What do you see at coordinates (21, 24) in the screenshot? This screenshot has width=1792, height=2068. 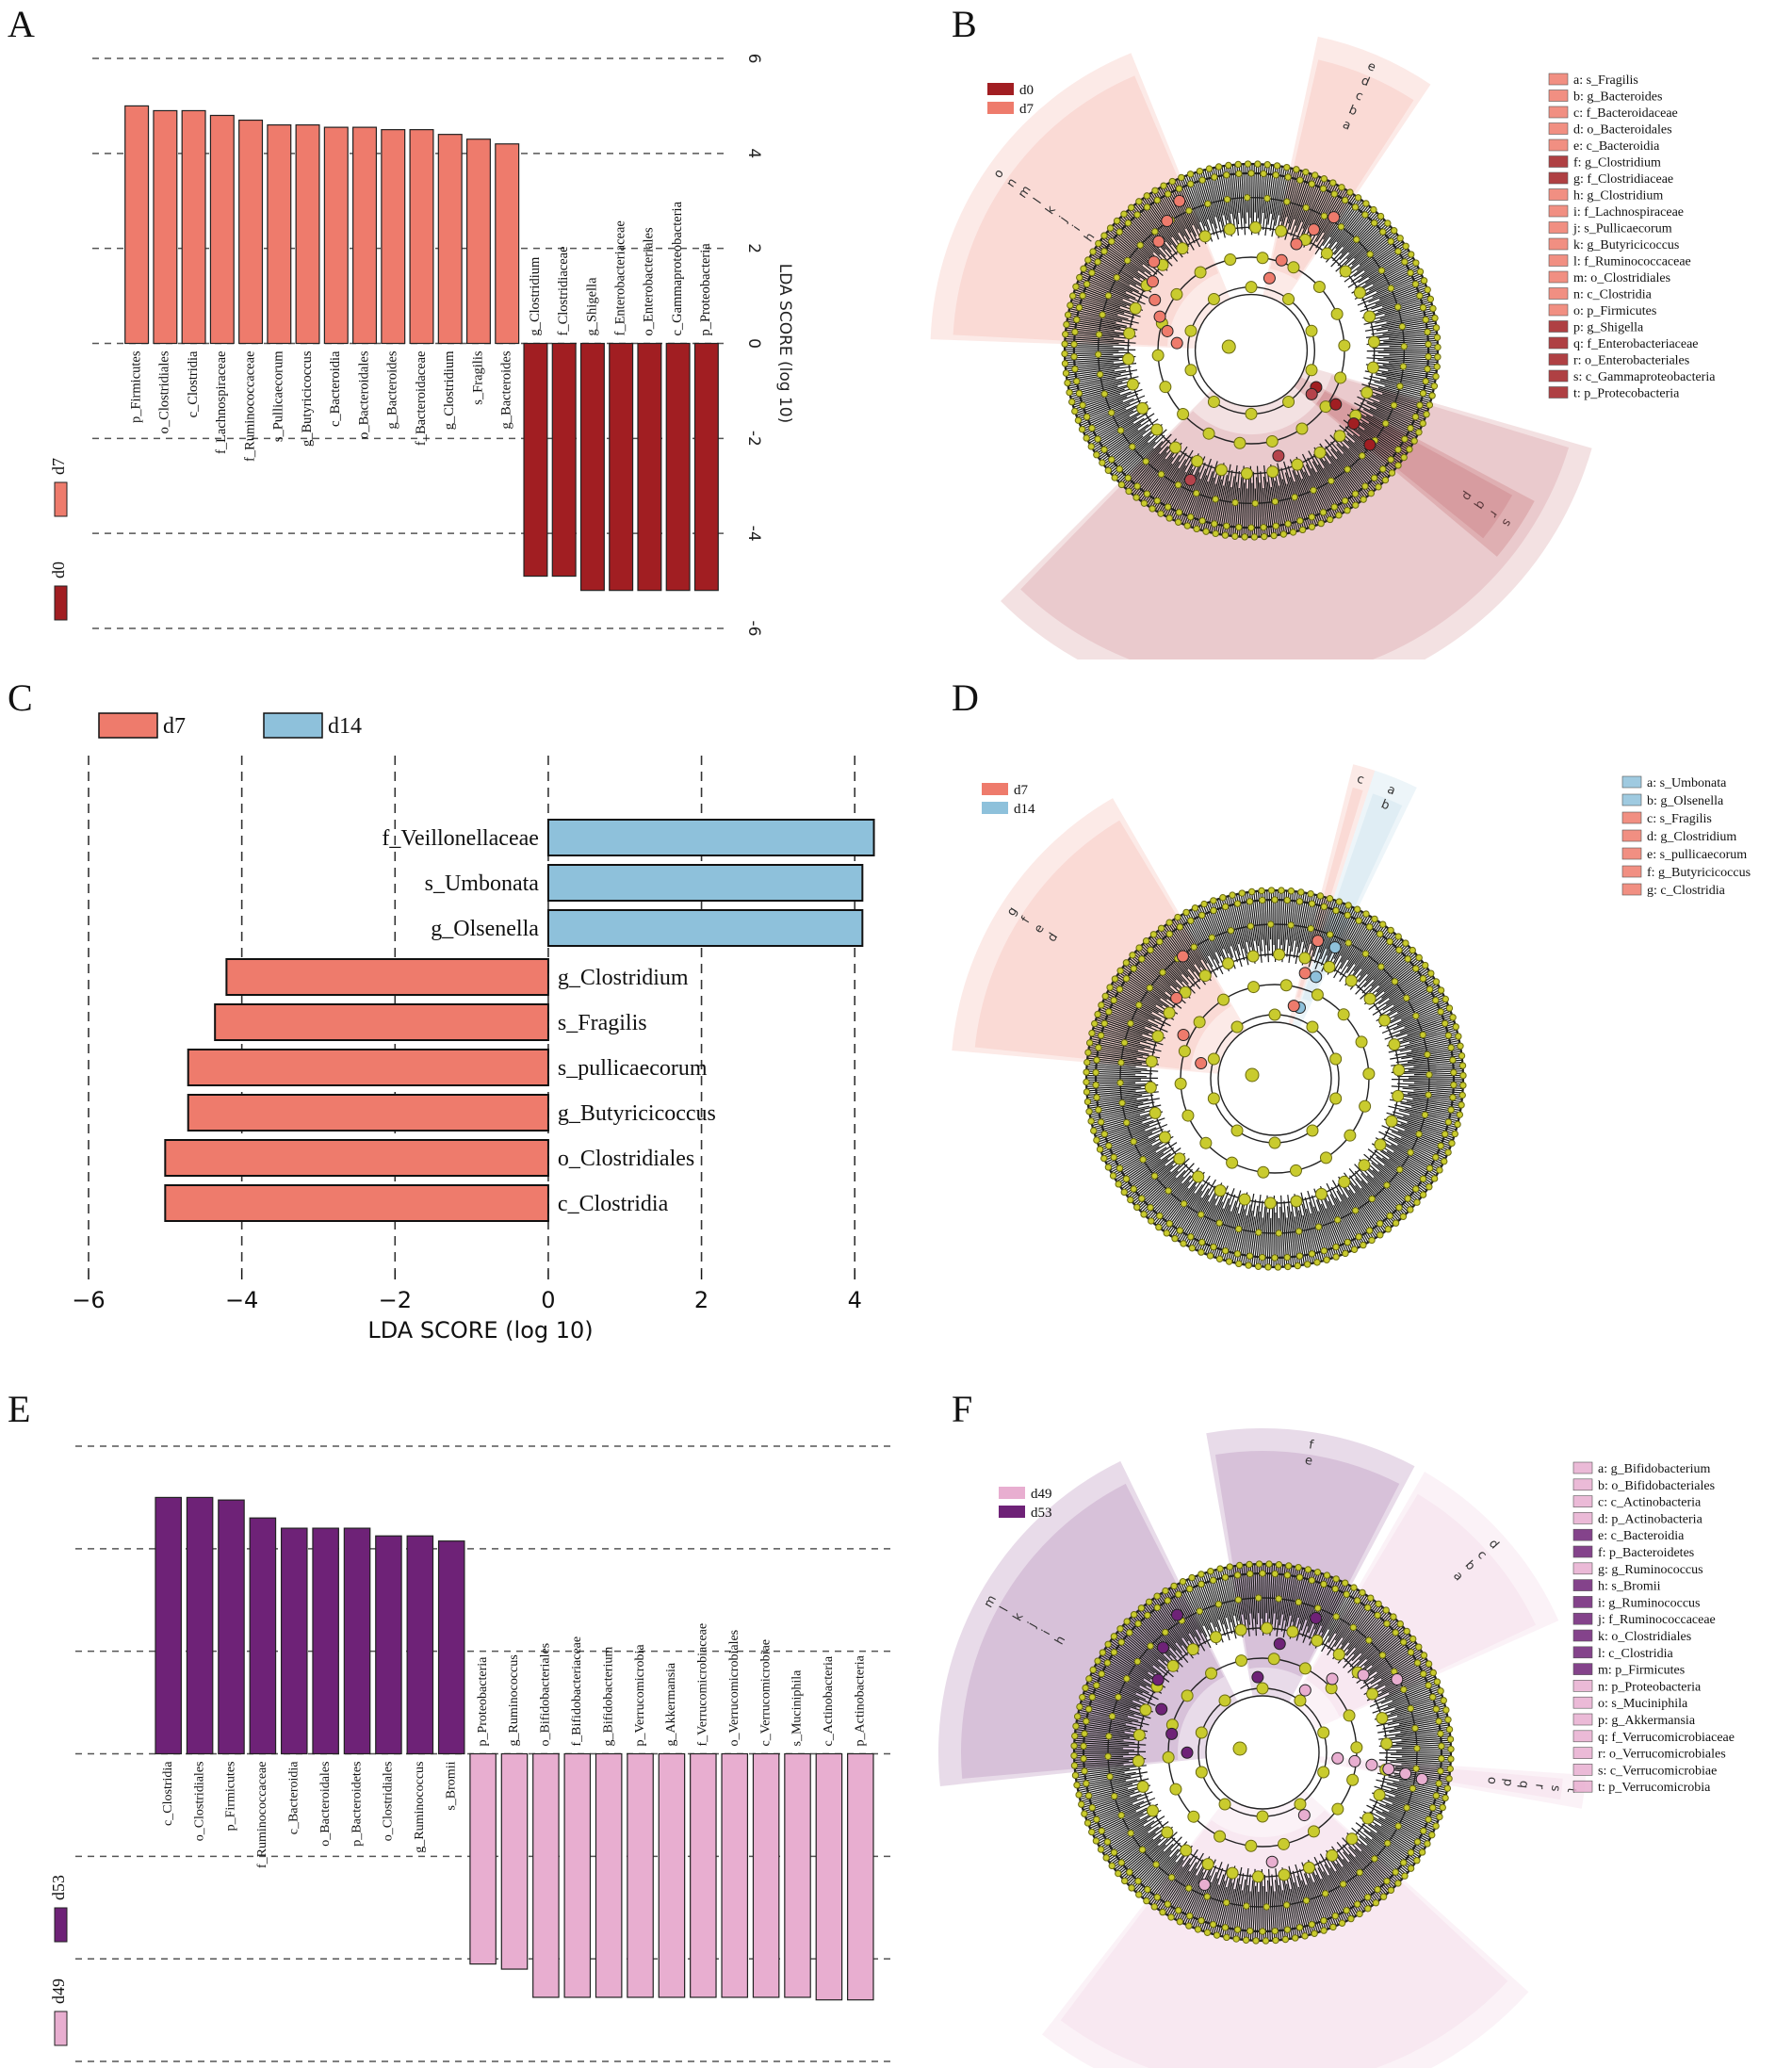 I see `panel-label-a: A` at bounding box center [21, 24].